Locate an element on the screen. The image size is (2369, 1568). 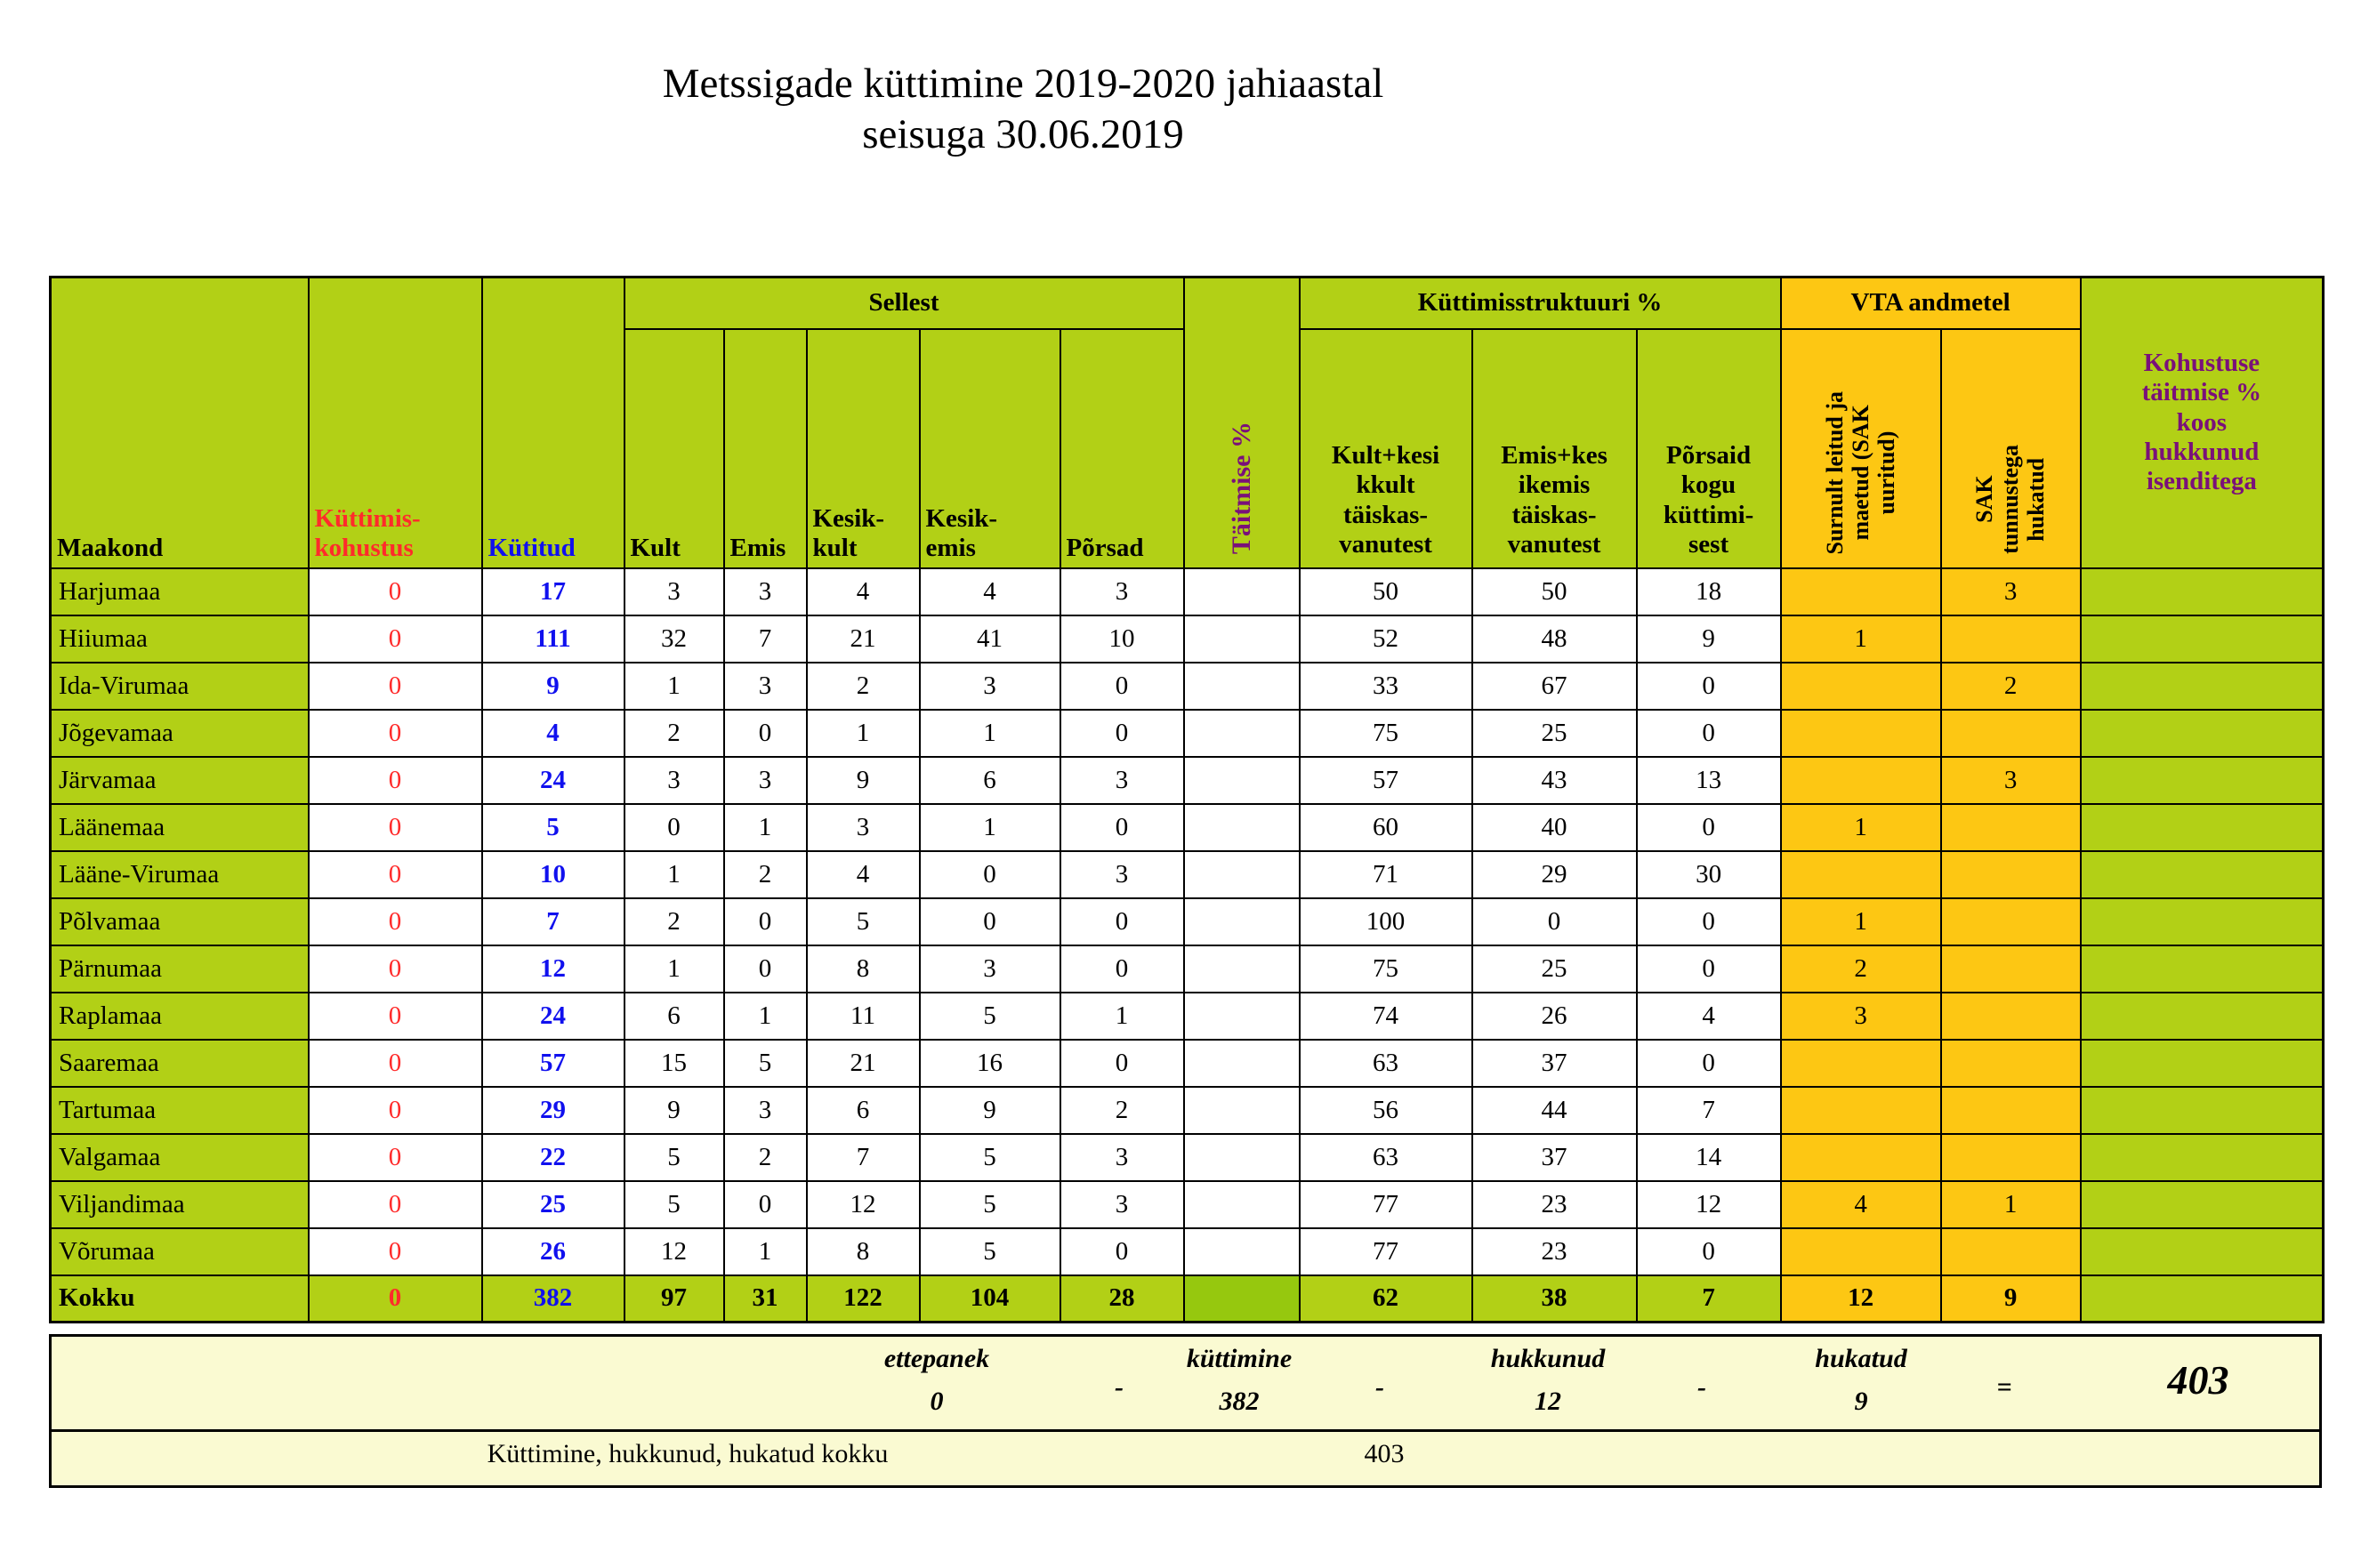
cell-kesik-kult: 5 is located at coordinates (863, 921).